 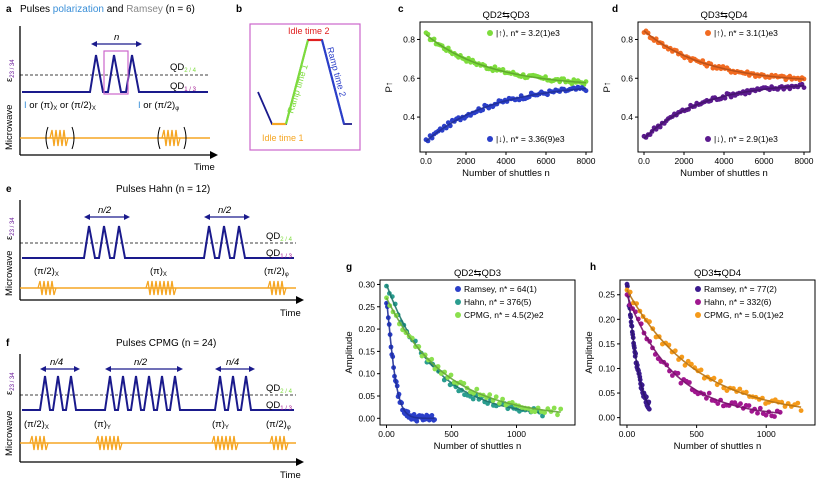 What do you see at coordinates (180, 9) in the screenshot?
I see `panel-a-title-5: (n = 6)` at bounding box center [180, 9].